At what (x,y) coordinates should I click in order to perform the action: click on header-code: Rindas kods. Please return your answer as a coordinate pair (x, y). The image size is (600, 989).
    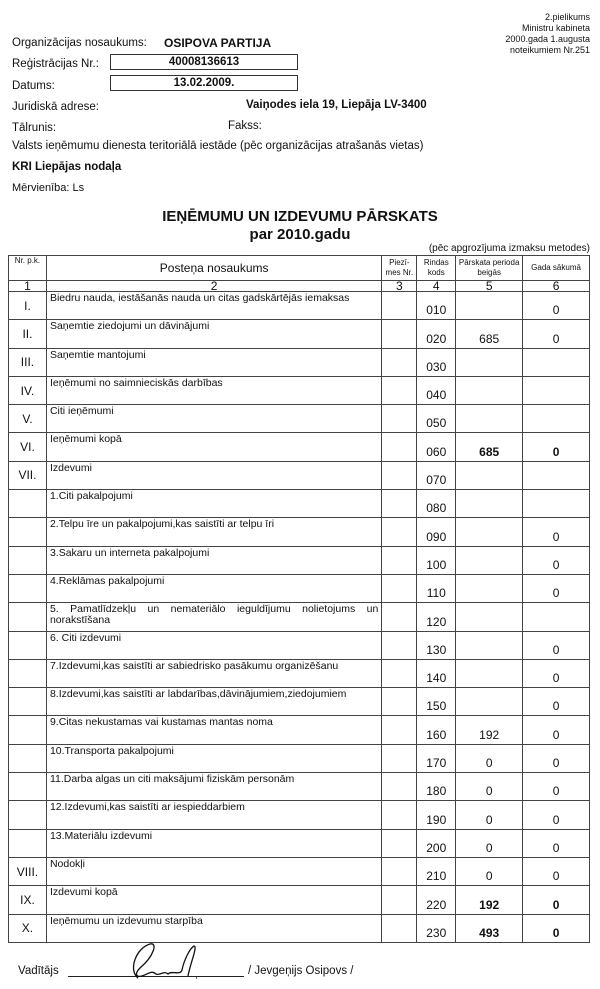
    Looking at the image, I should click on (436, 268).